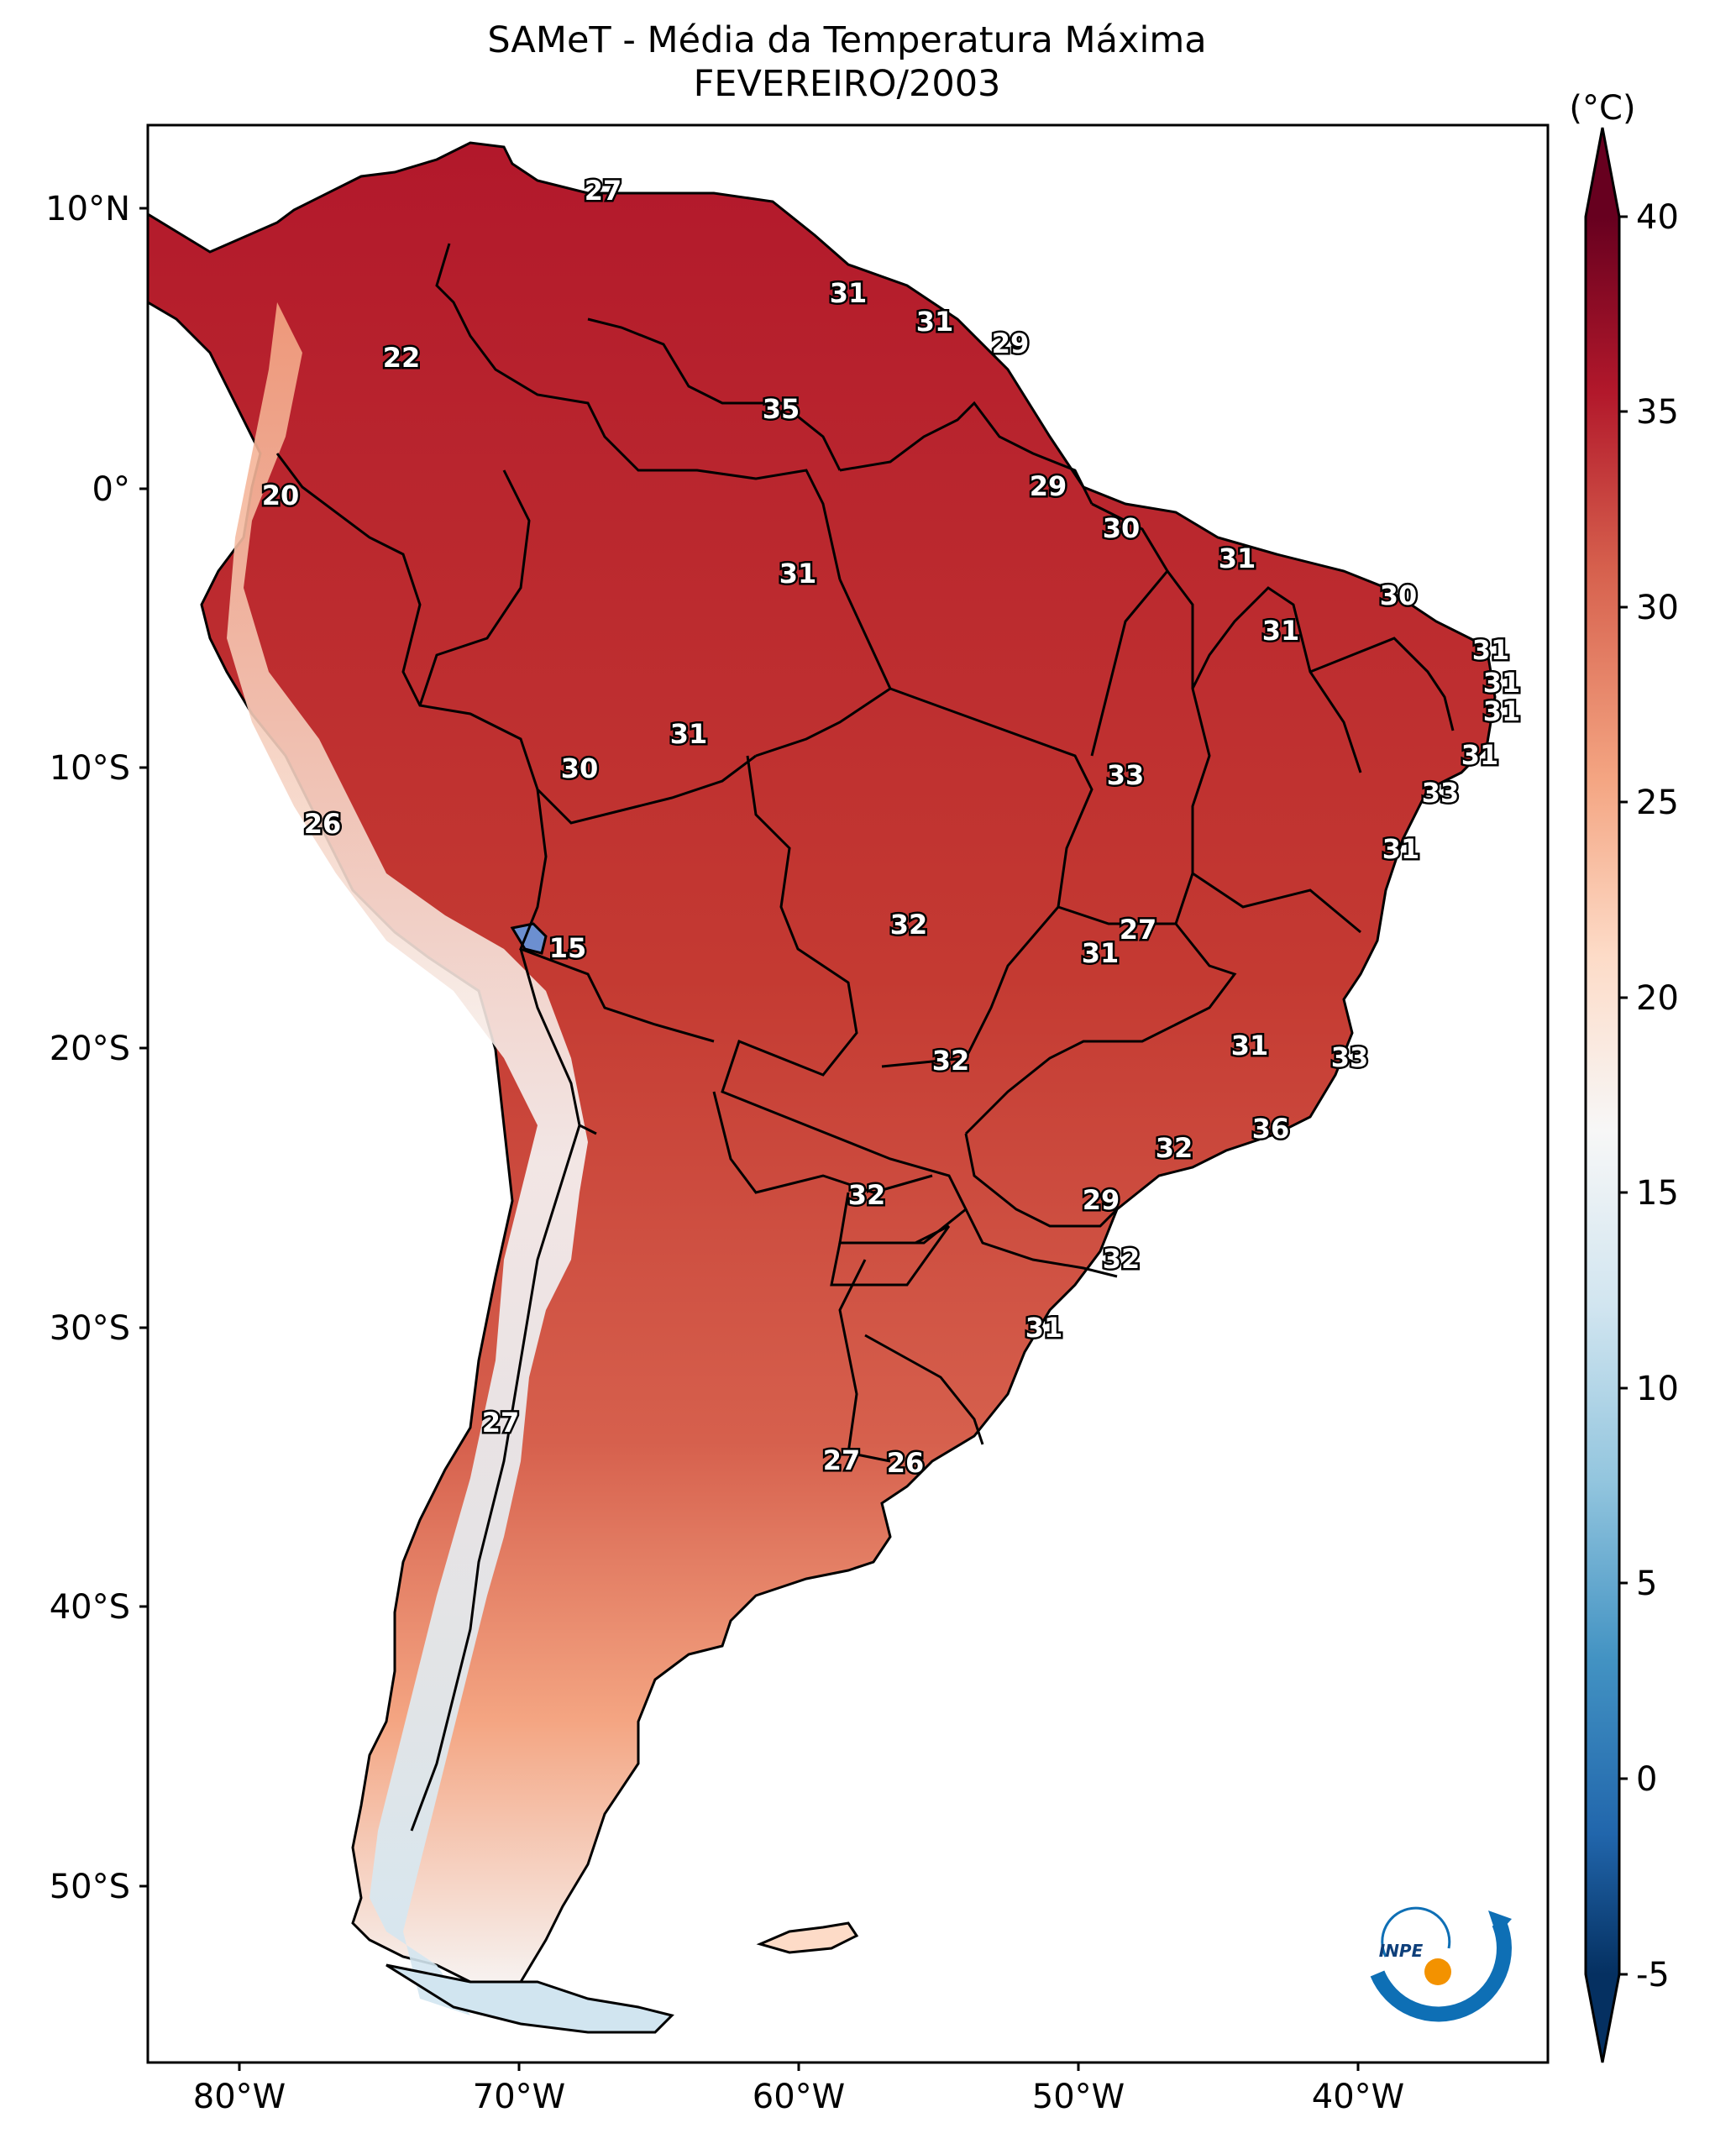 The image size is (1736, 2149). Describe the element at coordinates (90, 1328) in the screenshot. I see `lat-tick-label: 30°S` at that location.